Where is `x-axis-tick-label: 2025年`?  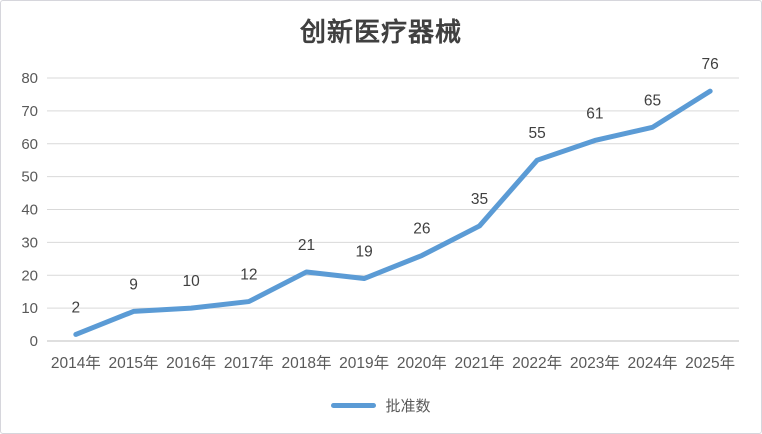
x-axis-tick-label: 2025年 is located at coordinates (710, 363).